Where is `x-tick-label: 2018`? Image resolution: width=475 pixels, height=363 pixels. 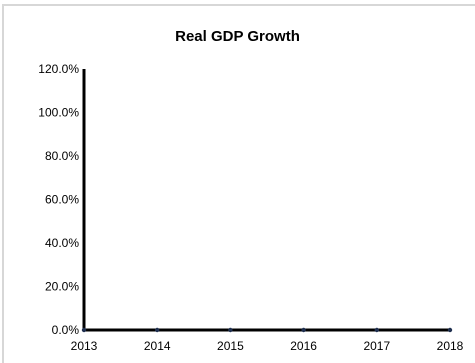
x-tick-label: 2018 is located at coordinates (450, 346).